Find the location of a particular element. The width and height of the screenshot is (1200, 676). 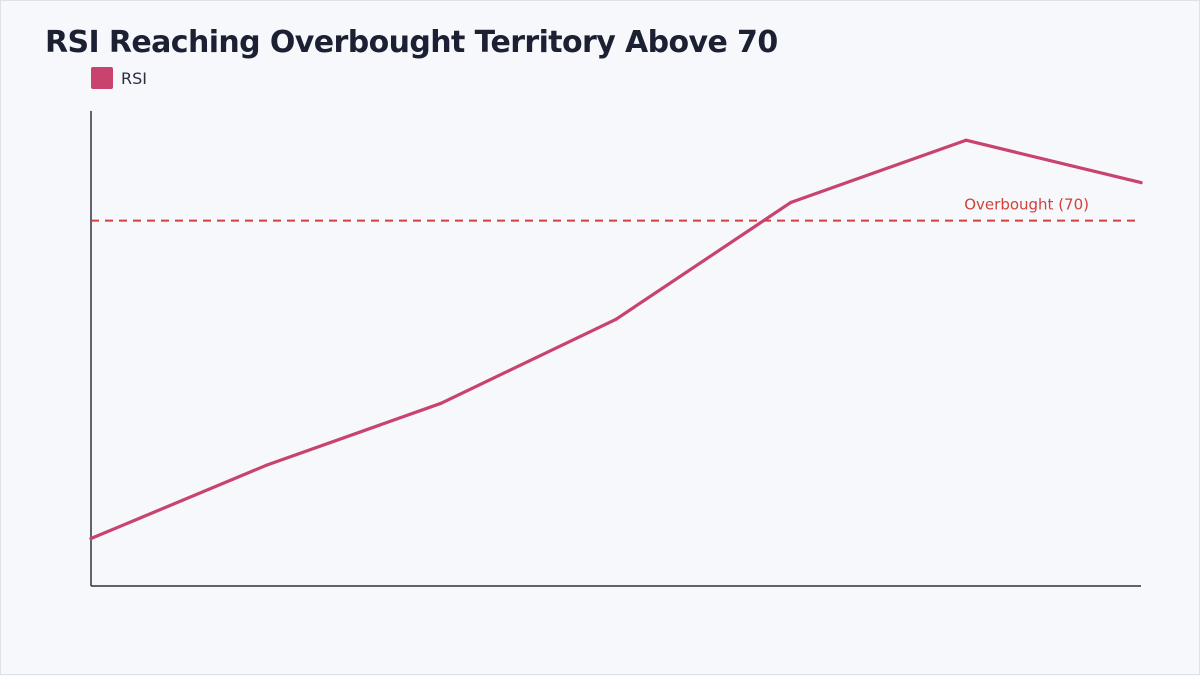

legend-swatch-rsi is located at coordinates (102, 78).